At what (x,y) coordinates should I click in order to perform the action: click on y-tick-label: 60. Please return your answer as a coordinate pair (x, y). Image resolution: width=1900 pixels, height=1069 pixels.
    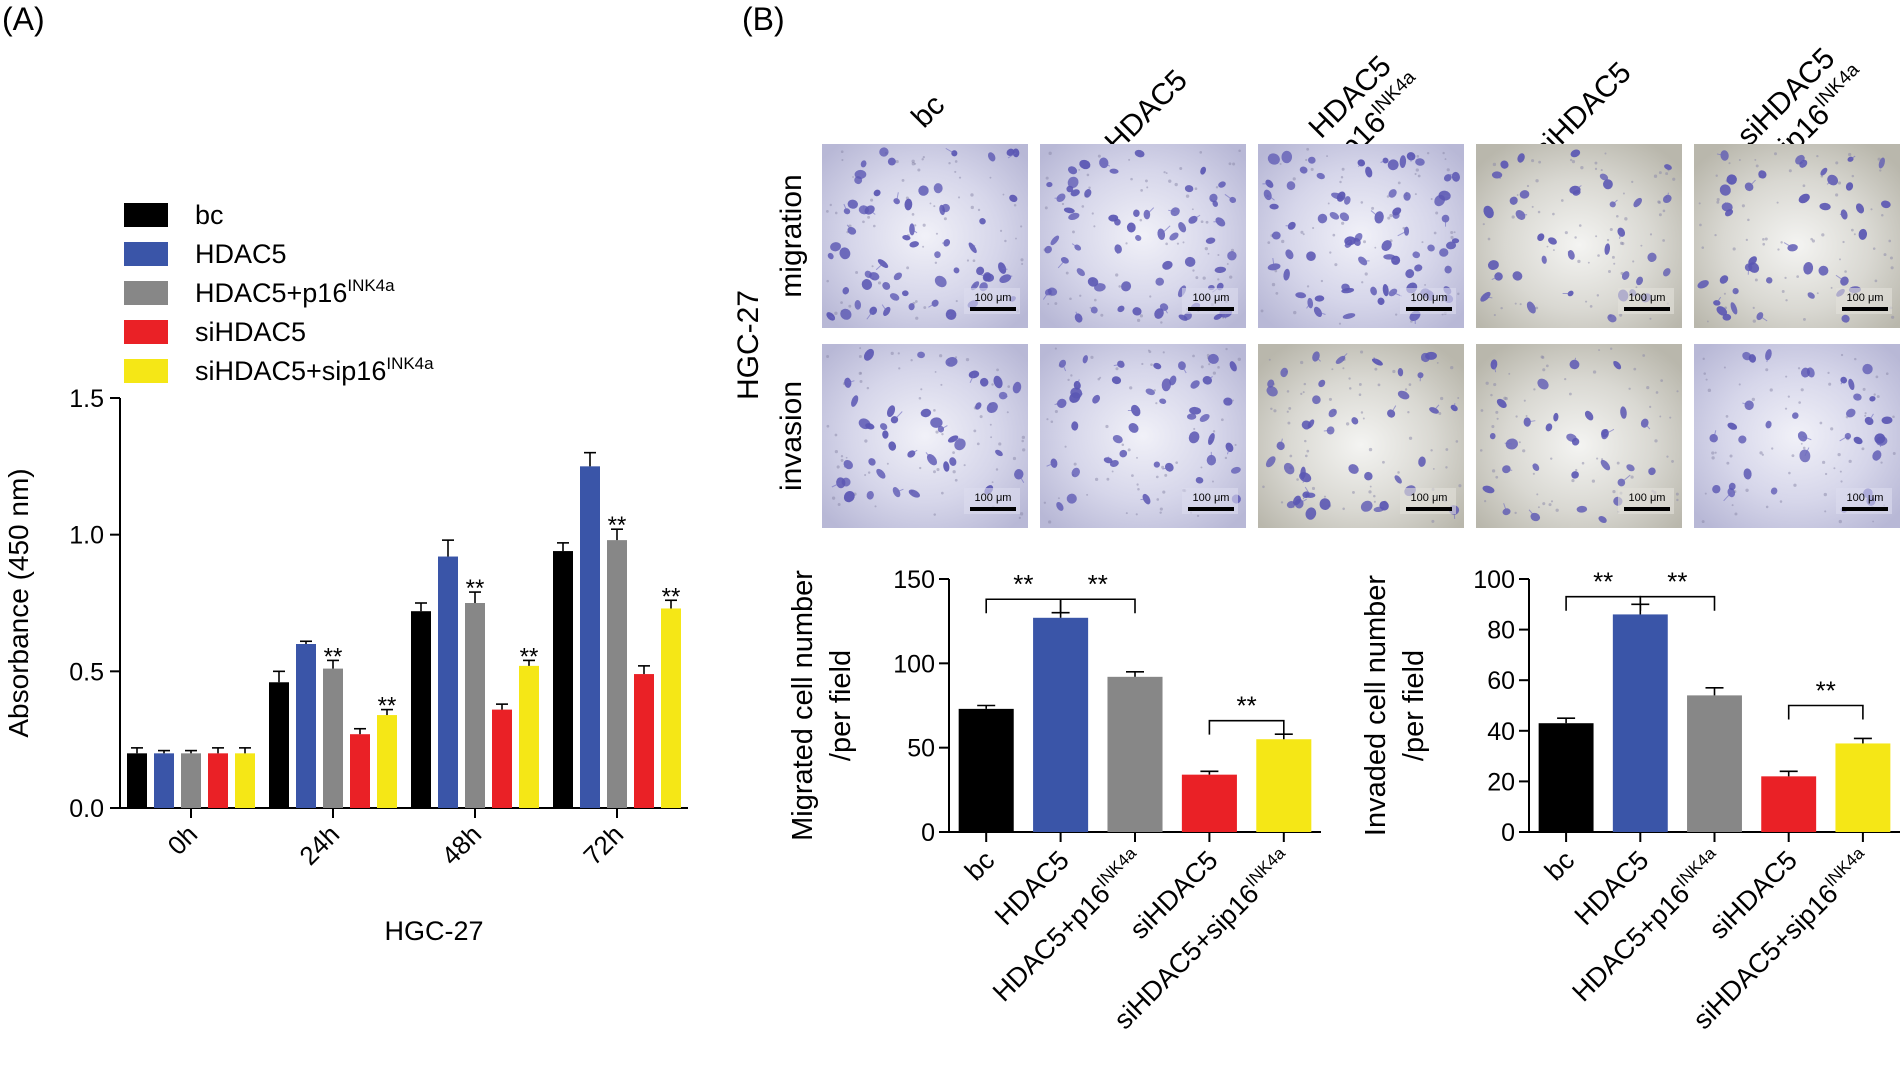
    Looking at the image, I should click on (1501, 681).